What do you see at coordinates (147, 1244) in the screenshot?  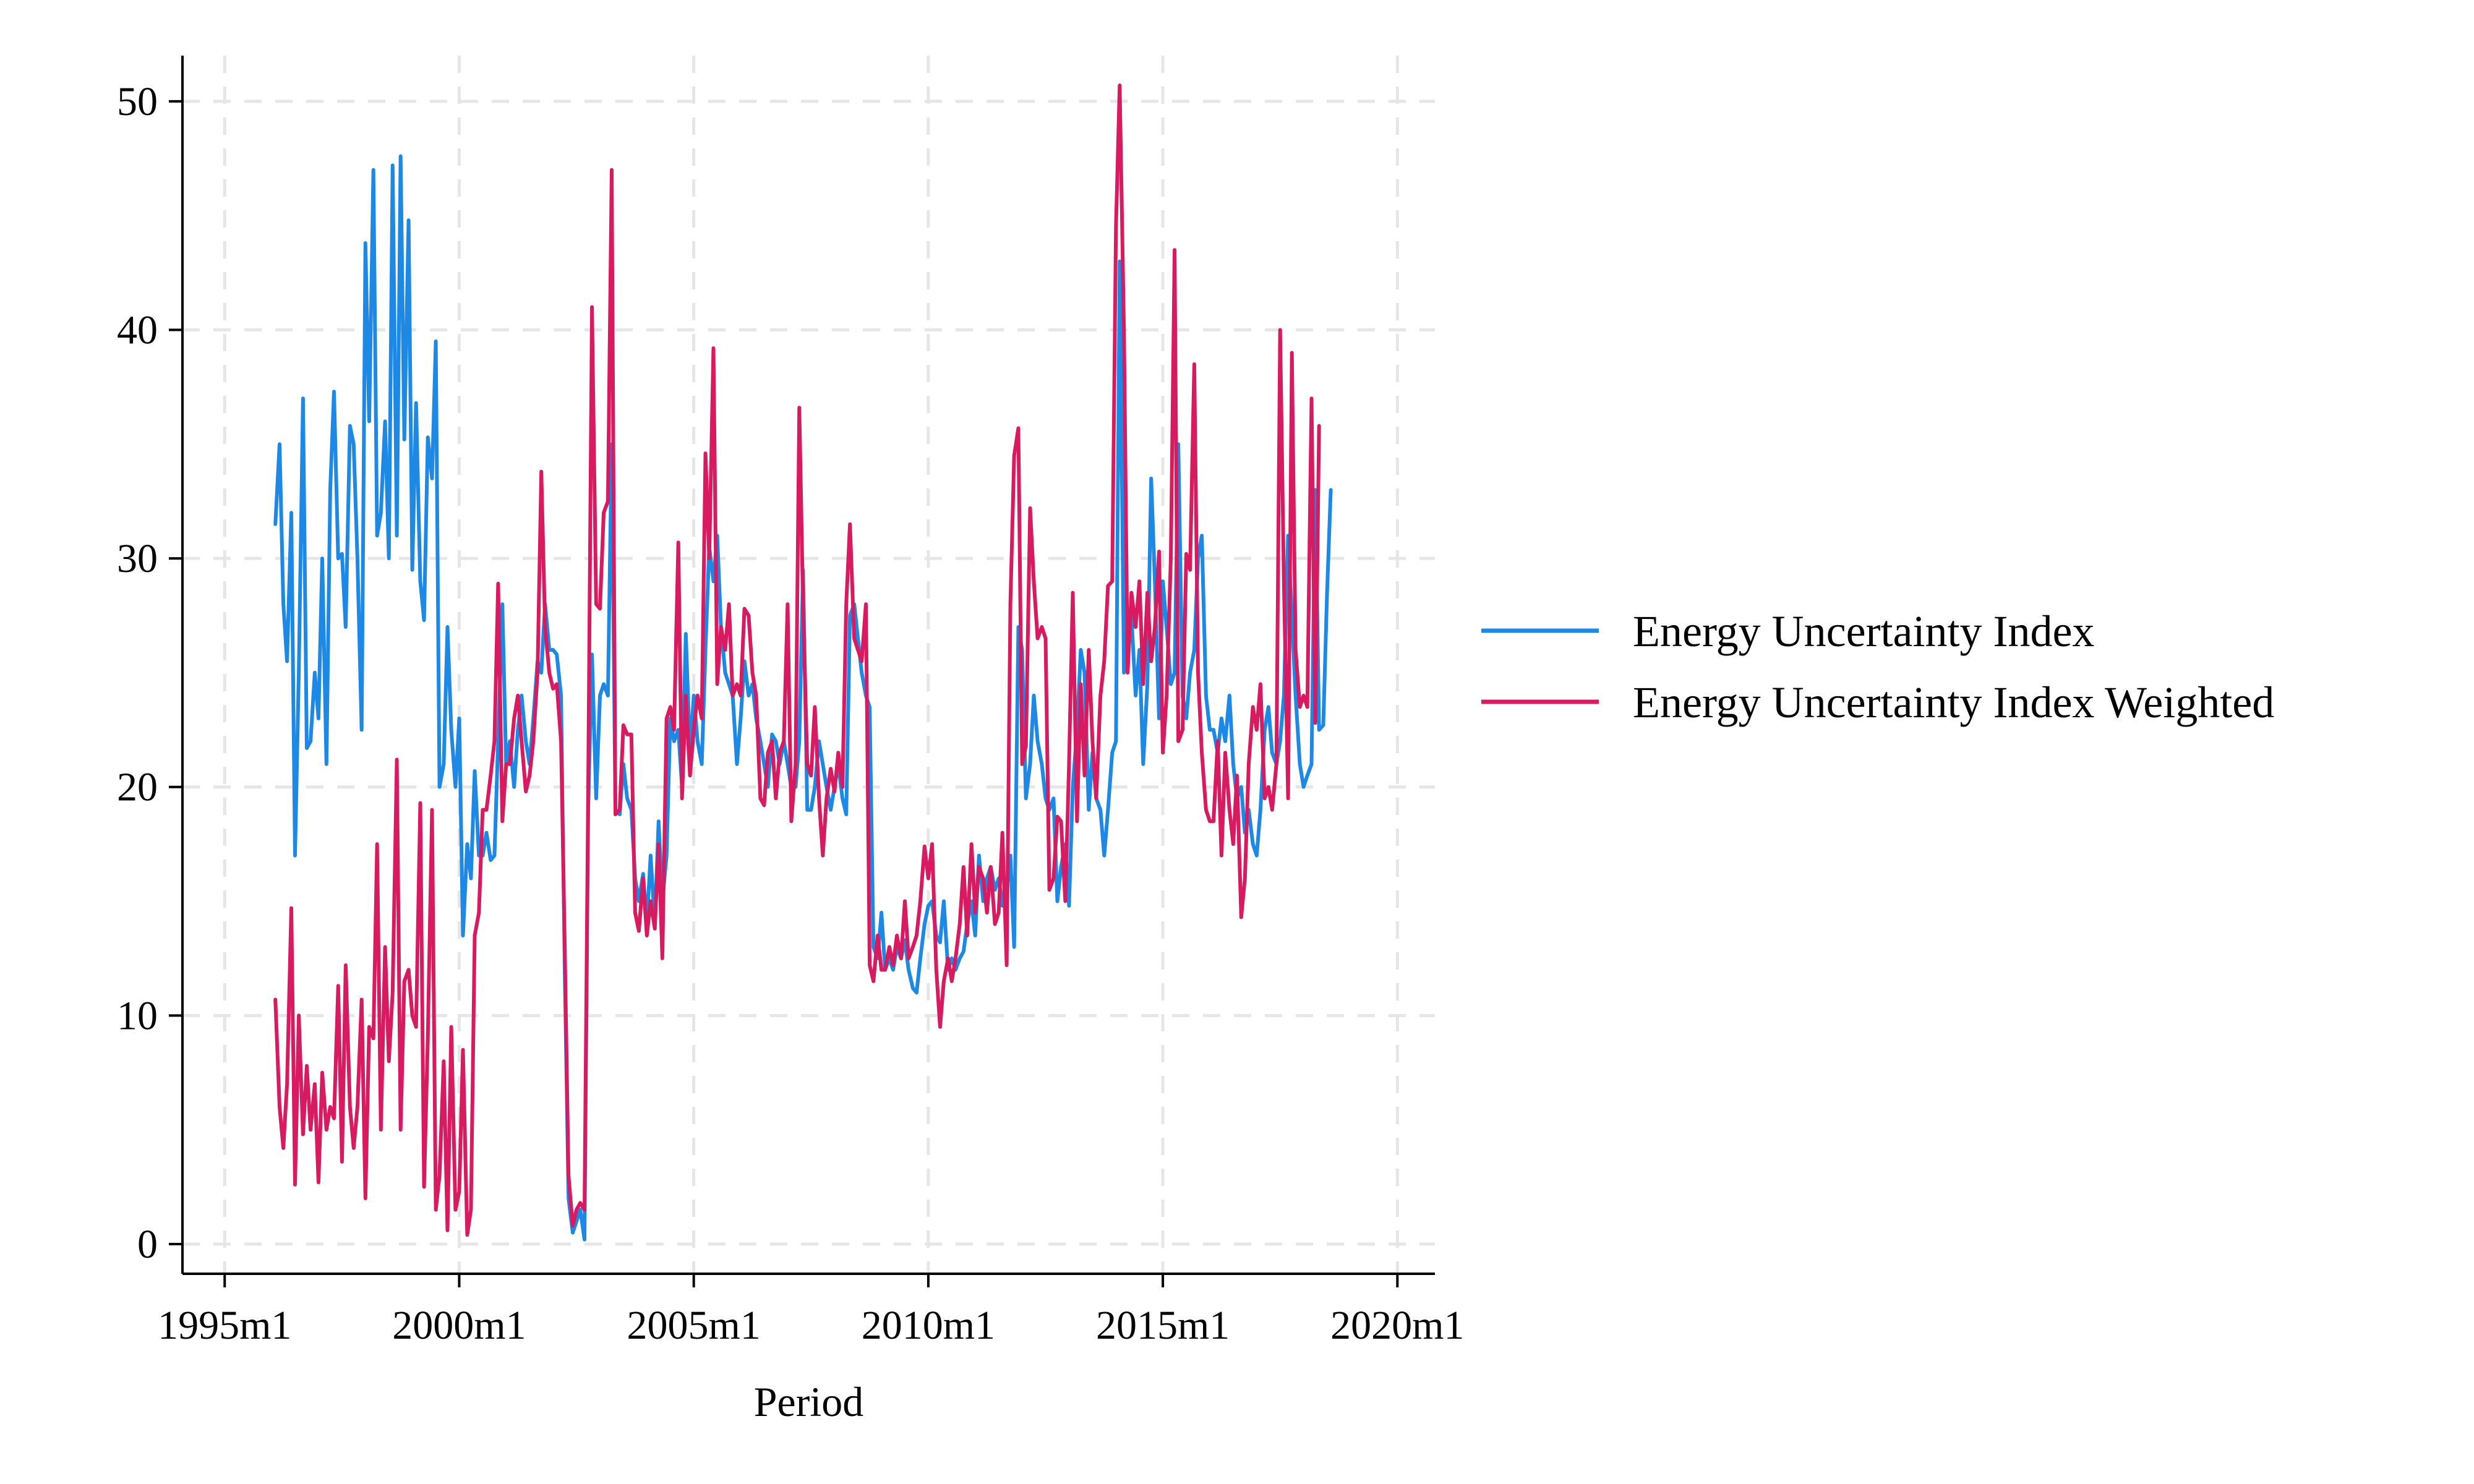 I see `y-tick-label: 0` at bounding box center [147, 1244].